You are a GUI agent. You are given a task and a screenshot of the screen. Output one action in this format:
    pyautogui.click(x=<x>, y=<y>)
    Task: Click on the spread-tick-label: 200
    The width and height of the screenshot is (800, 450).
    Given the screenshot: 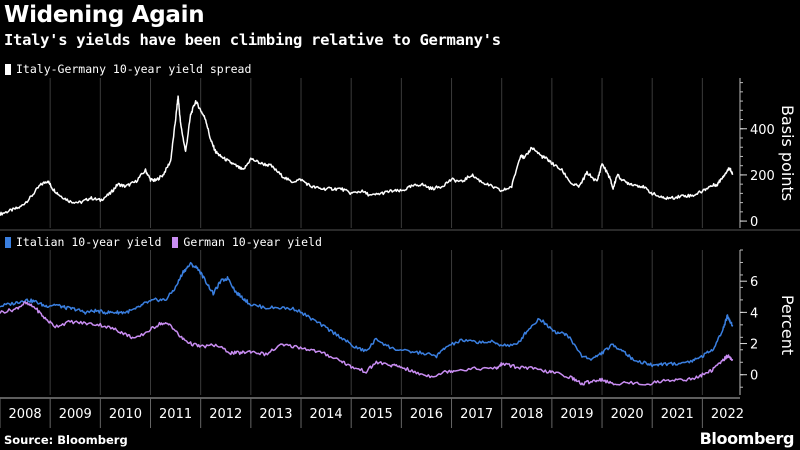 What is the action you would take?
    pyautogui.click(x=762, y=176)
    